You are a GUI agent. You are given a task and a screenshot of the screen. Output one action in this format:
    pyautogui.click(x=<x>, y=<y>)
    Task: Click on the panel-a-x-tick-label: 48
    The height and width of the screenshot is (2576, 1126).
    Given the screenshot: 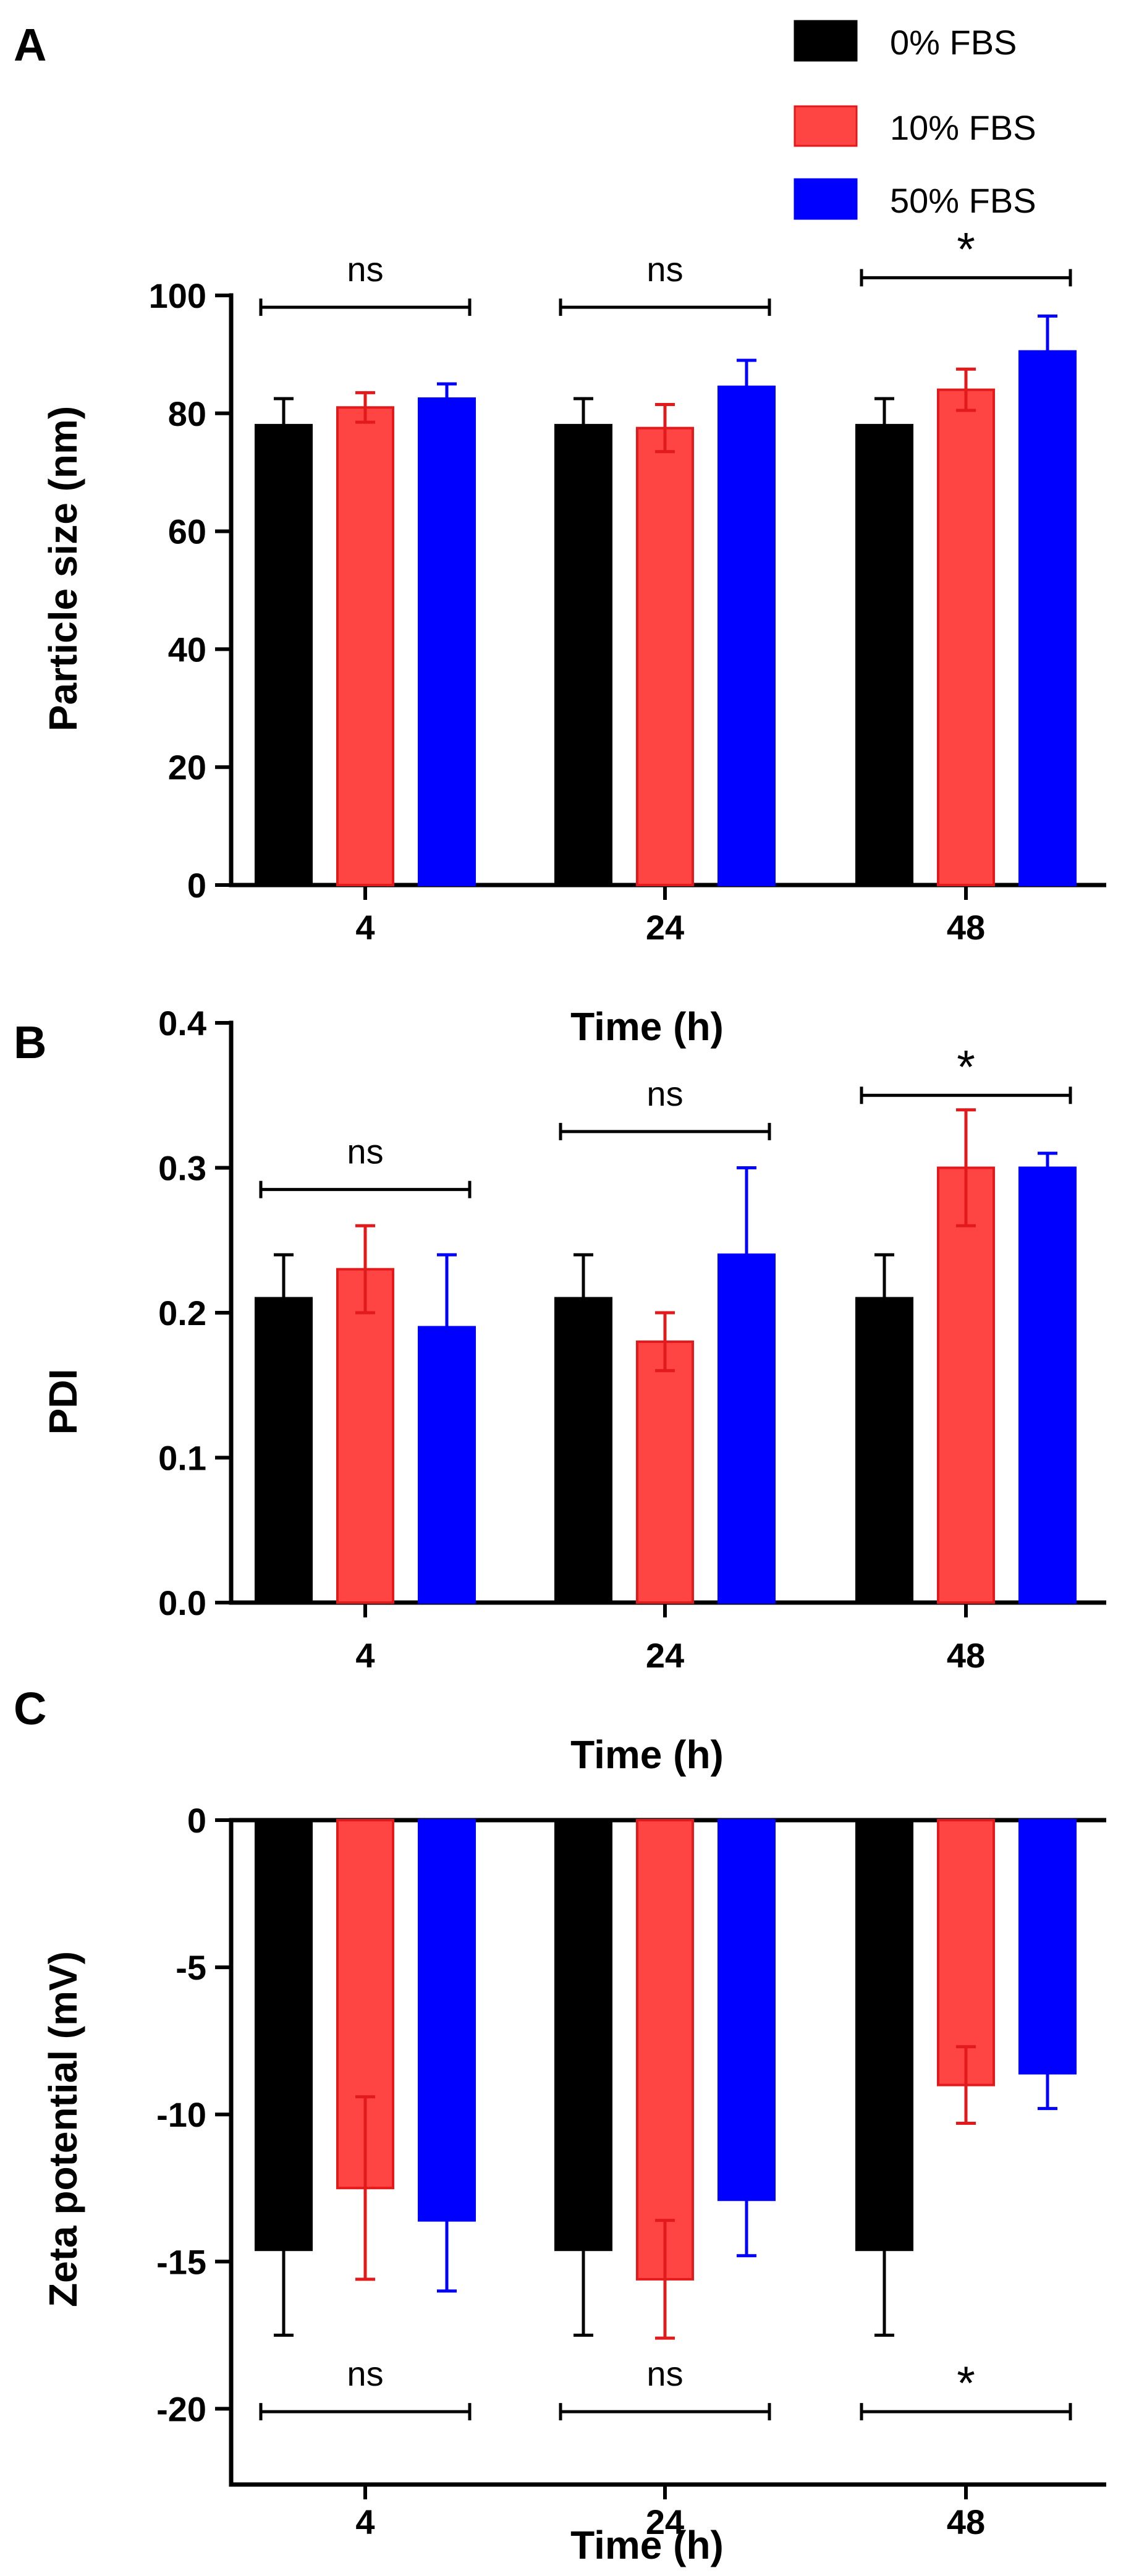 What is the action you would take?
    pyautogui.click(x=966, y=927)
    